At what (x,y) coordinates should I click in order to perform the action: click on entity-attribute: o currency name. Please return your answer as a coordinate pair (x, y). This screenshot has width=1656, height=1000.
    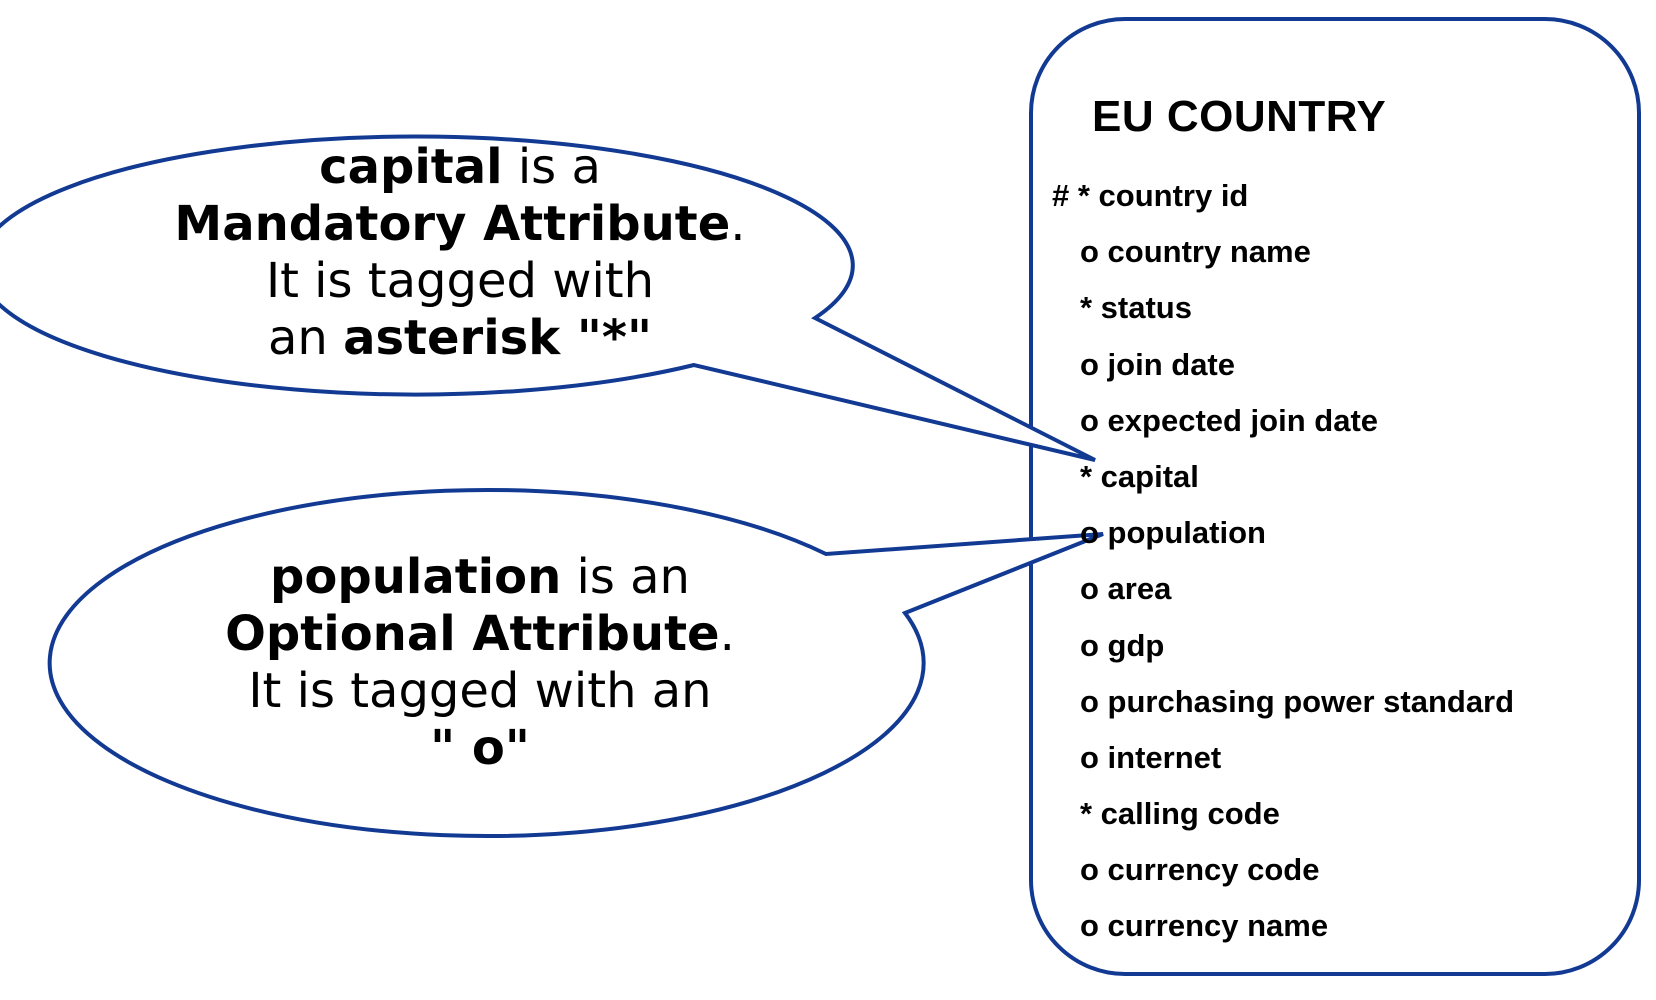
    Looking at the image, I should click on (1204, 926).